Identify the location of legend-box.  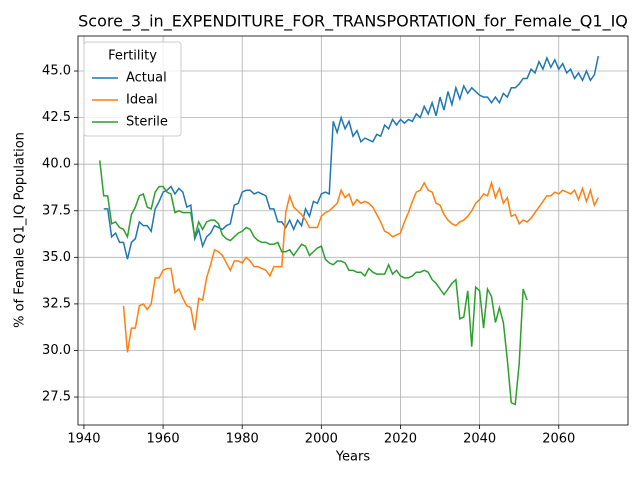
(132, 89).